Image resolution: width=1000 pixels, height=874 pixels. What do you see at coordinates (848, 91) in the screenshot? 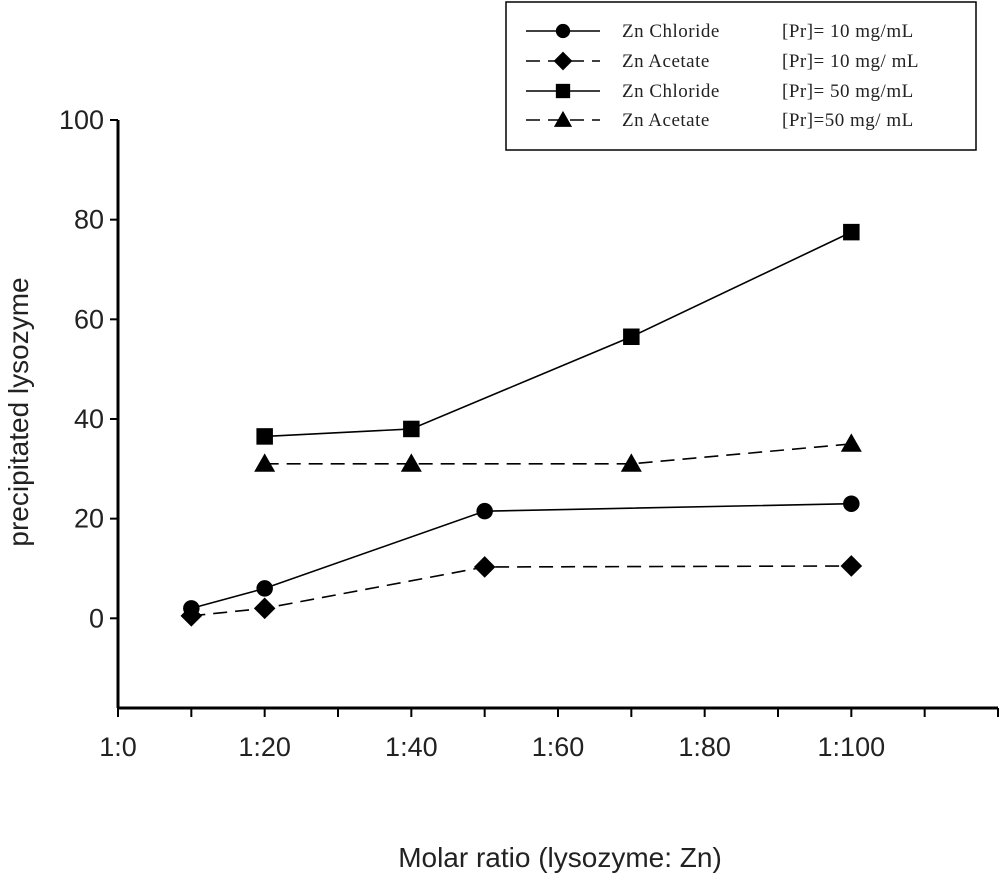
I see `legend-concentration-3: [Pr]= 50 mg/mL` at bounding box center [848, 91].